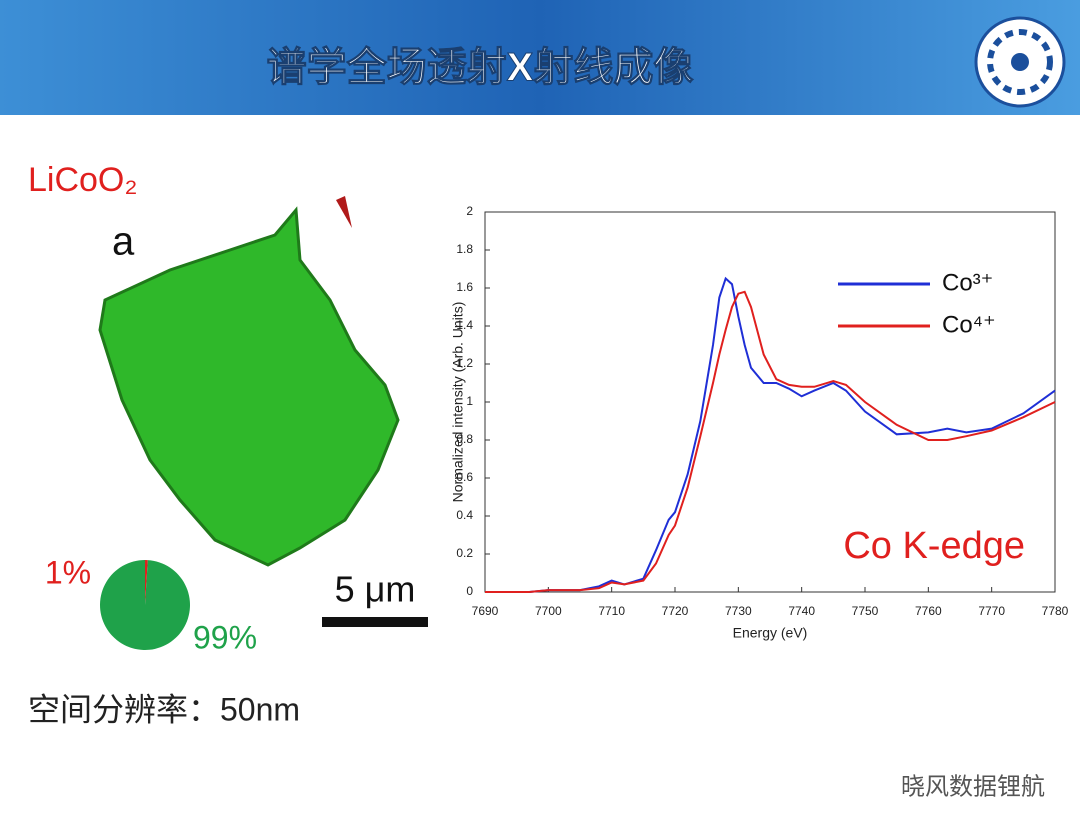 The image size is (1080, 839). What do you see at coordinates (344, 212) in the screenshot?
I see `particle-edge` at bounding box center [344, 212].